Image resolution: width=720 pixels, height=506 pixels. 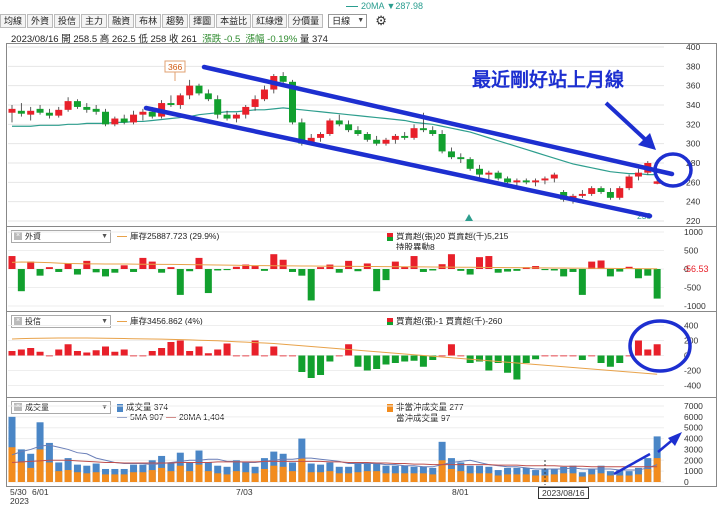 I want to click on volume-indicator-select: ×成交量▼, so click(x=61, y=407).